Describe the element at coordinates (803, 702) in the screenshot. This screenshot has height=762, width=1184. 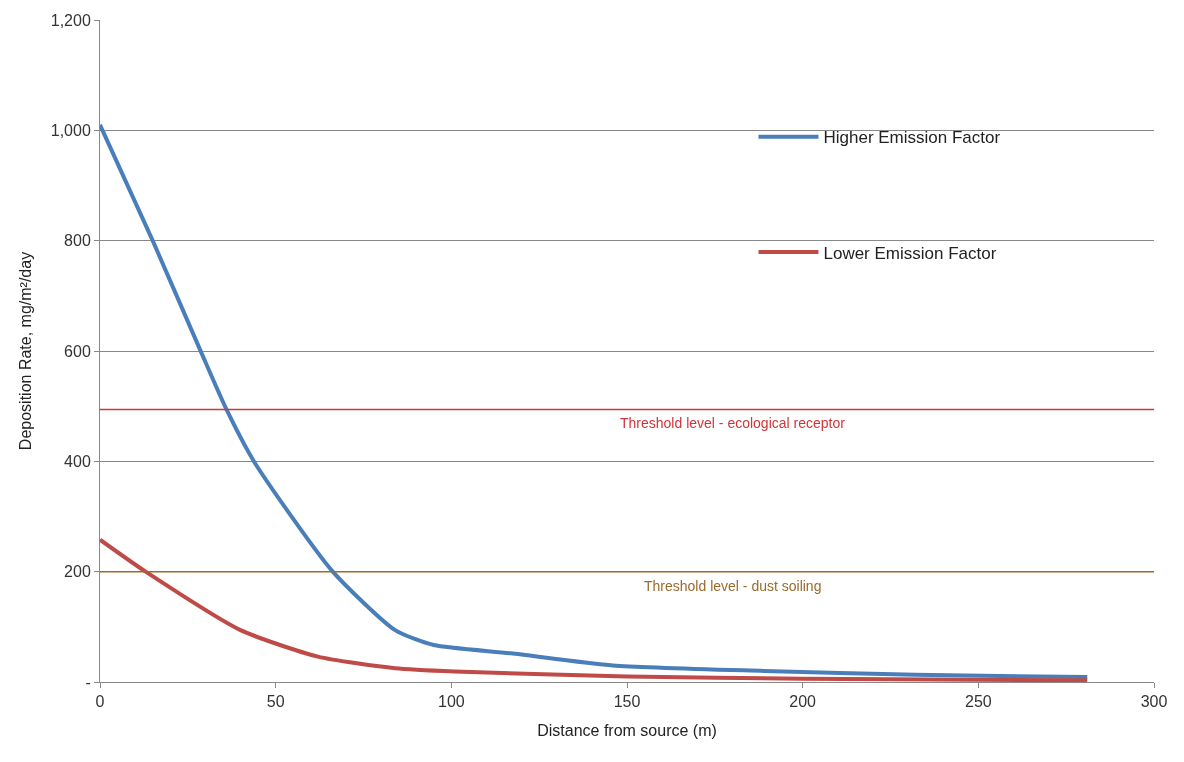
I see `x-tick-label: 200` at that location.